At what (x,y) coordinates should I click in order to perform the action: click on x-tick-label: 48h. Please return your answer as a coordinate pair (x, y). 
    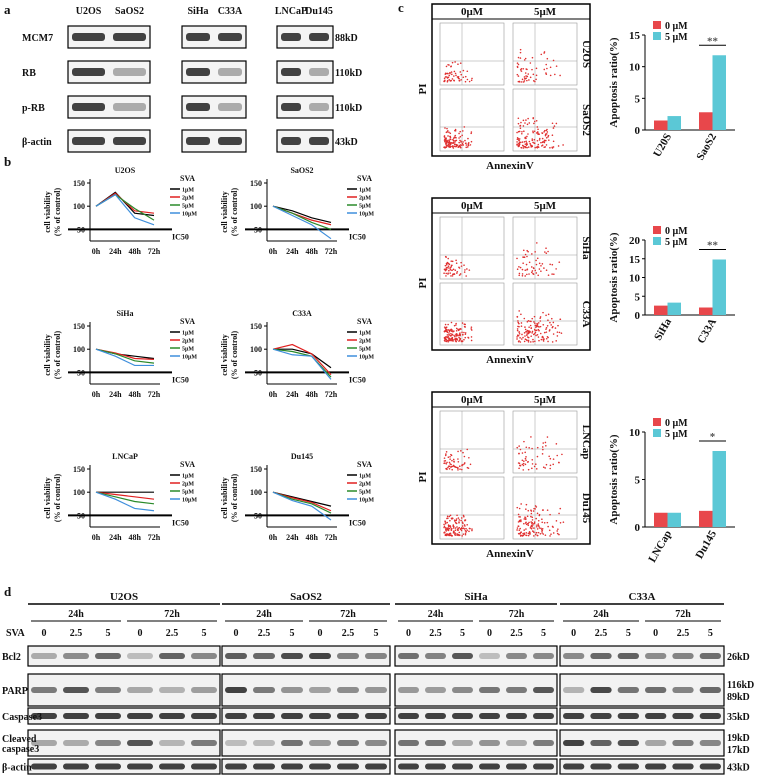
    Looking at the image, I should click on (311, 537).